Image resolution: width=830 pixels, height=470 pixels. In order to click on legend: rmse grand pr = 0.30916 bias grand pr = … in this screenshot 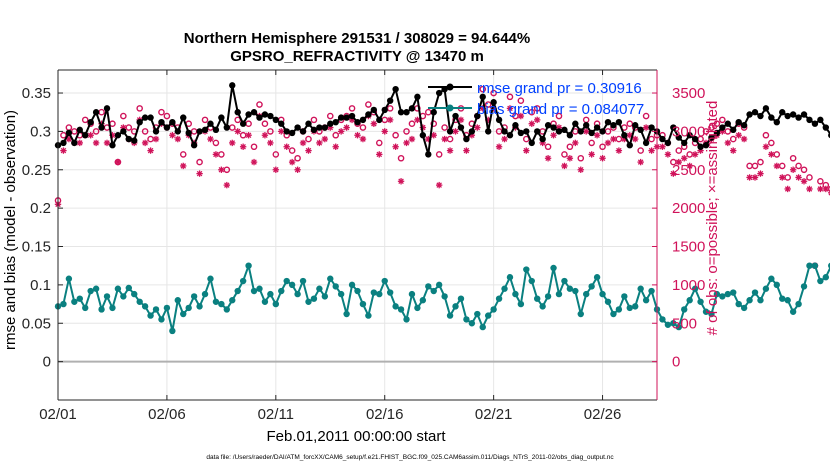, I will do `click(536, 99)`.